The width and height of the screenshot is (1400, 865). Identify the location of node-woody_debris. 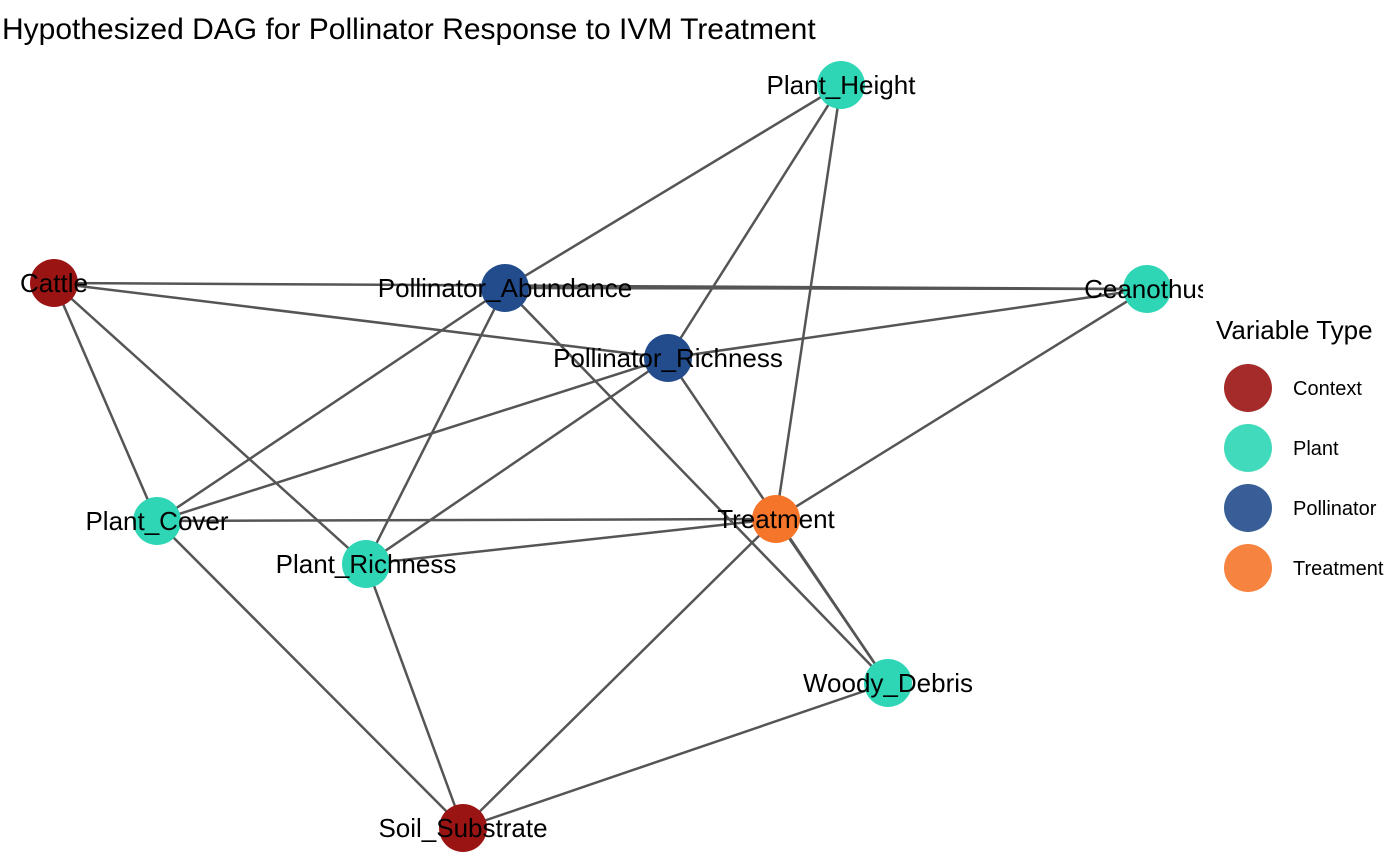
(888, 683).